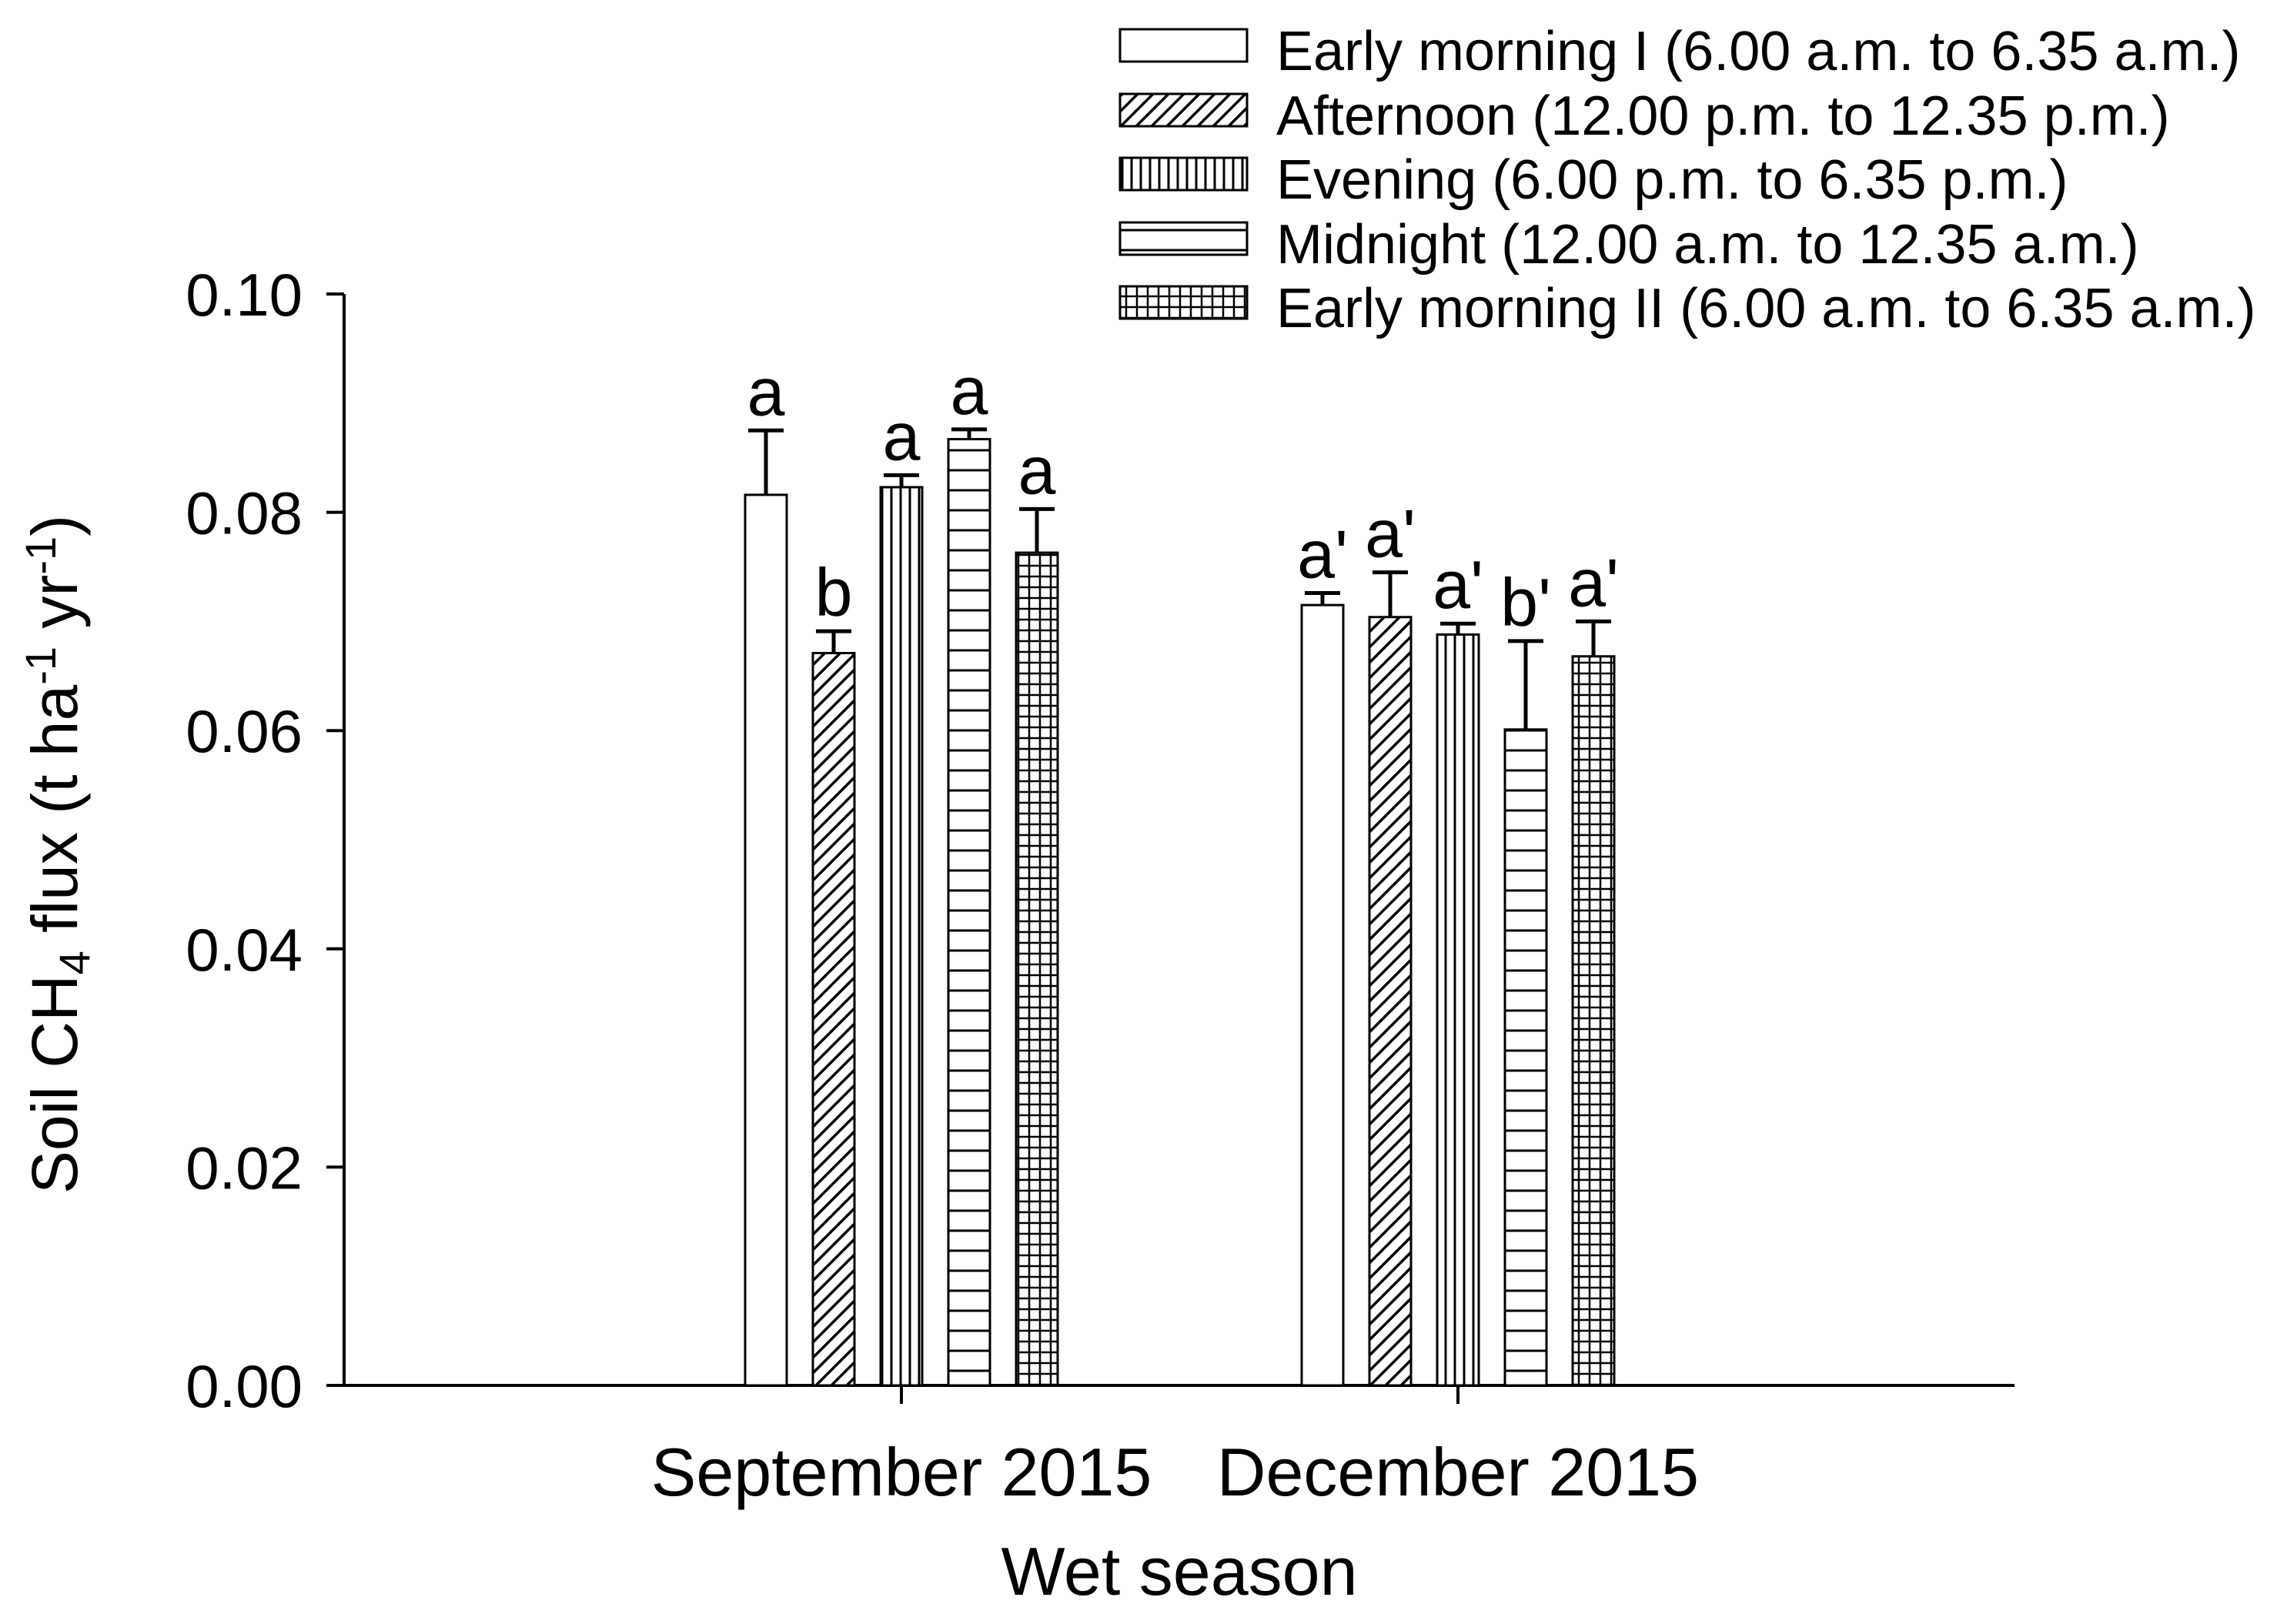  Describe the element at coordinates (1672, 180) in the screenshot. I see `legend-label: Evening (6.00 p.m. to 6.35 p.m.)` at that location.